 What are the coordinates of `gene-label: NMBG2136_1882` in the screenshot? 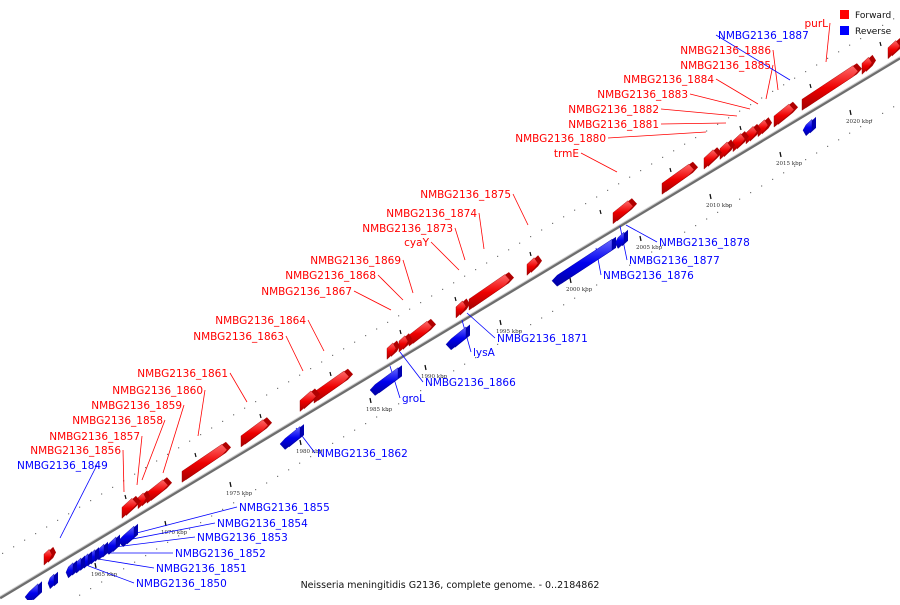 It's located at (613, 110).